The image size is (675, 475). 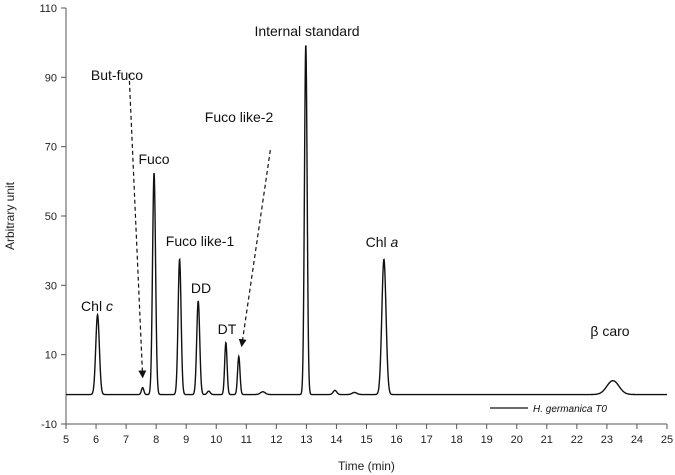 I want to click on peak-label-fuco: Fuco, so click(x=153, y=159).